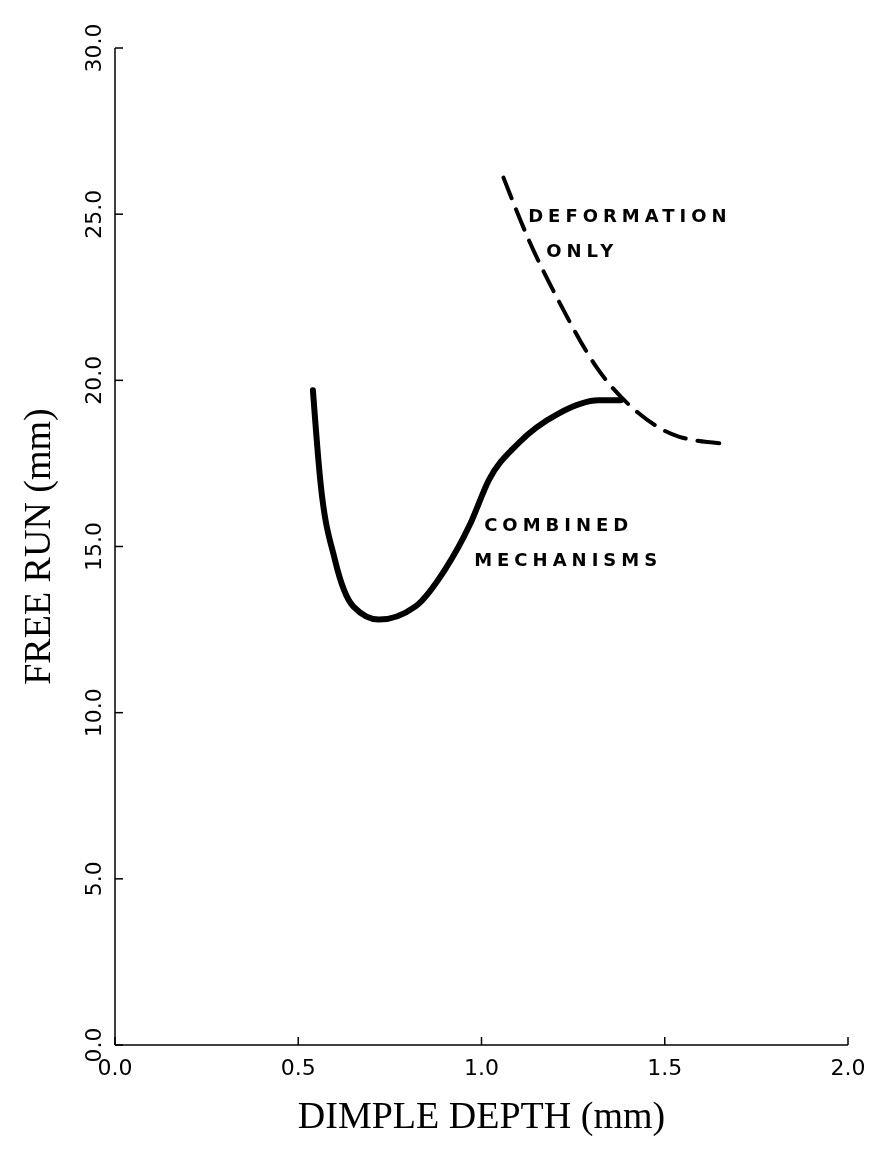 This screenshot has height=1158, width=887. Describe the element at coordinates (848, 1067) in the screenshot. I see `x-tick-label: 2.0` at that location.